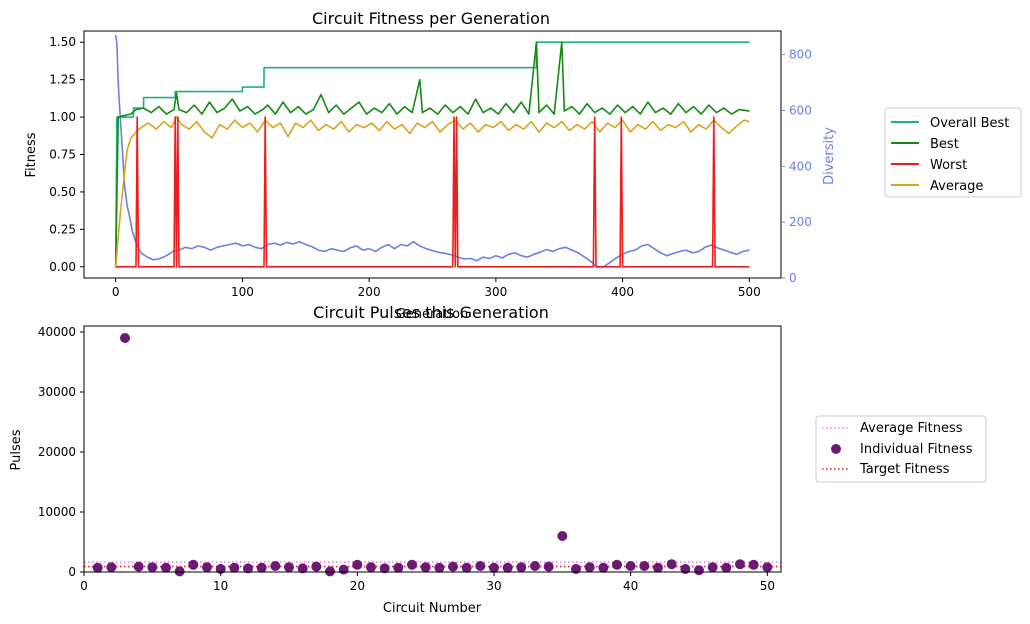 Image resolution: width=1030 pixels, height=624 pixels. What do you see at coordinates (767, 586) in the screenshot?
I see `x-tick-label: 50` at bounding box center [767, 586].